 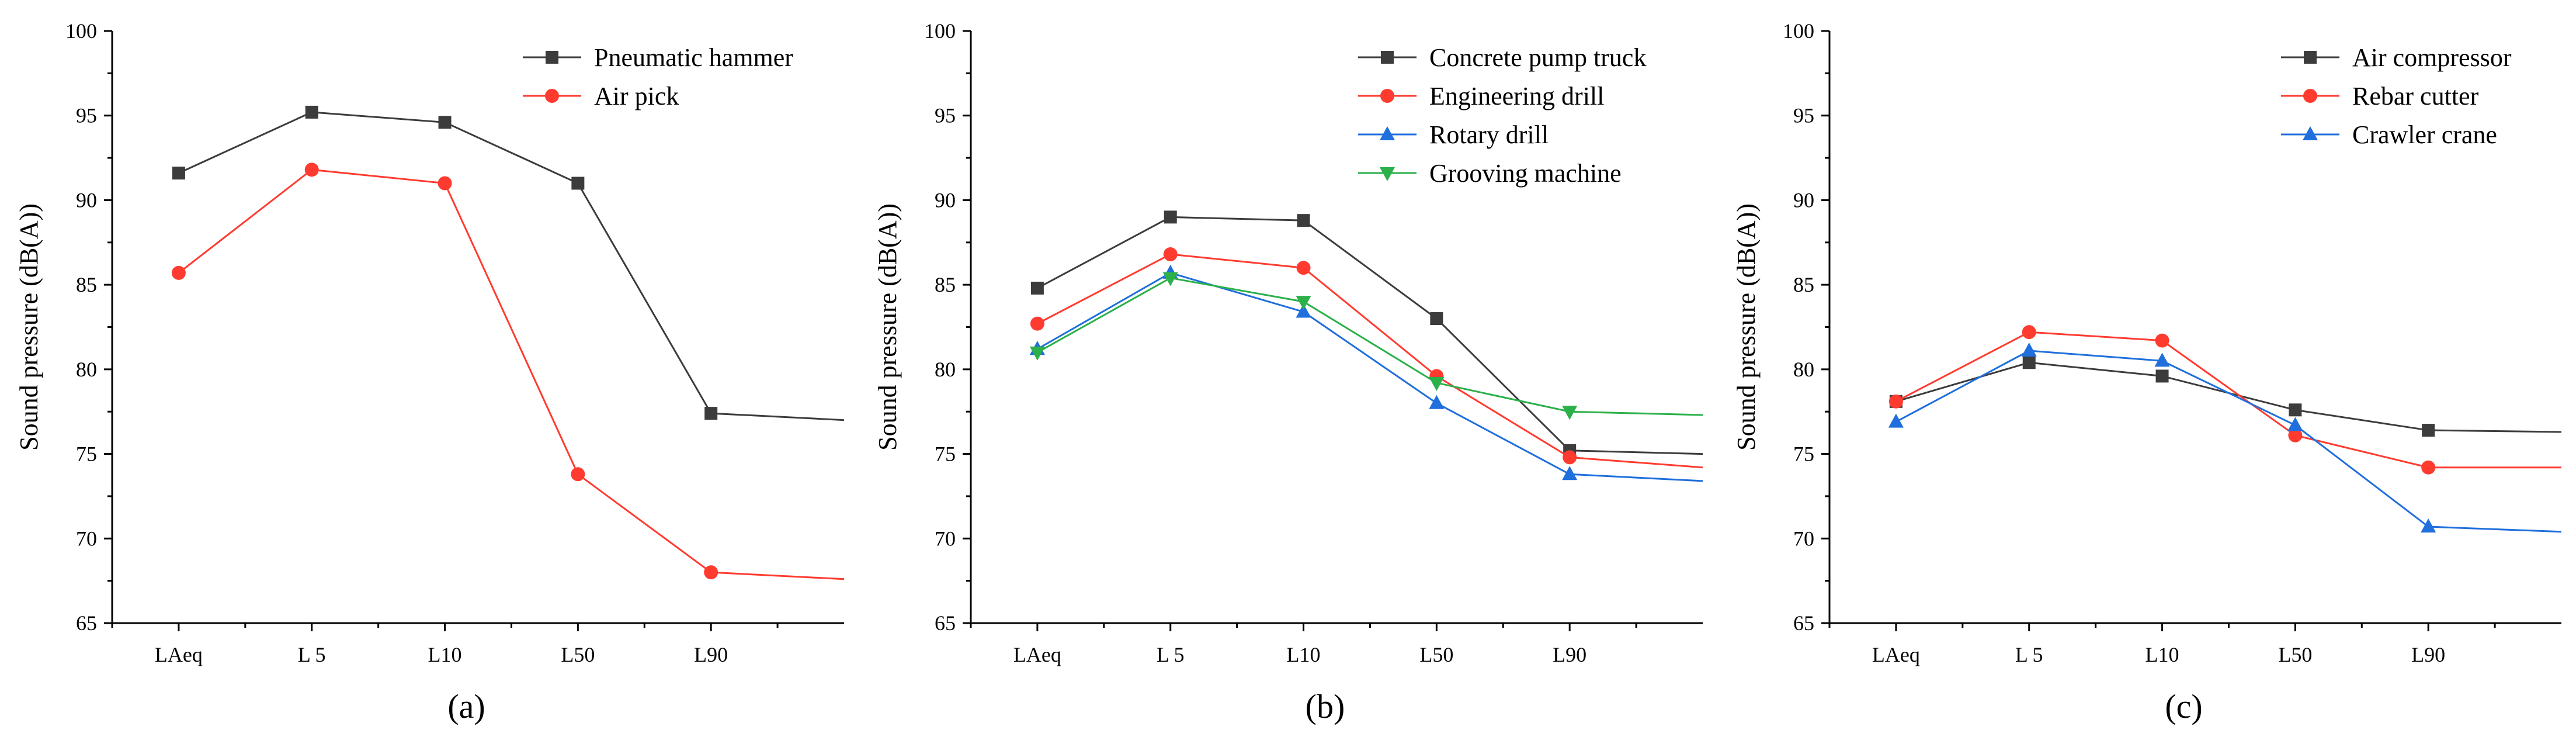 I want to click on chart-c-panel-label: (c), so click(x=2183, y=706).